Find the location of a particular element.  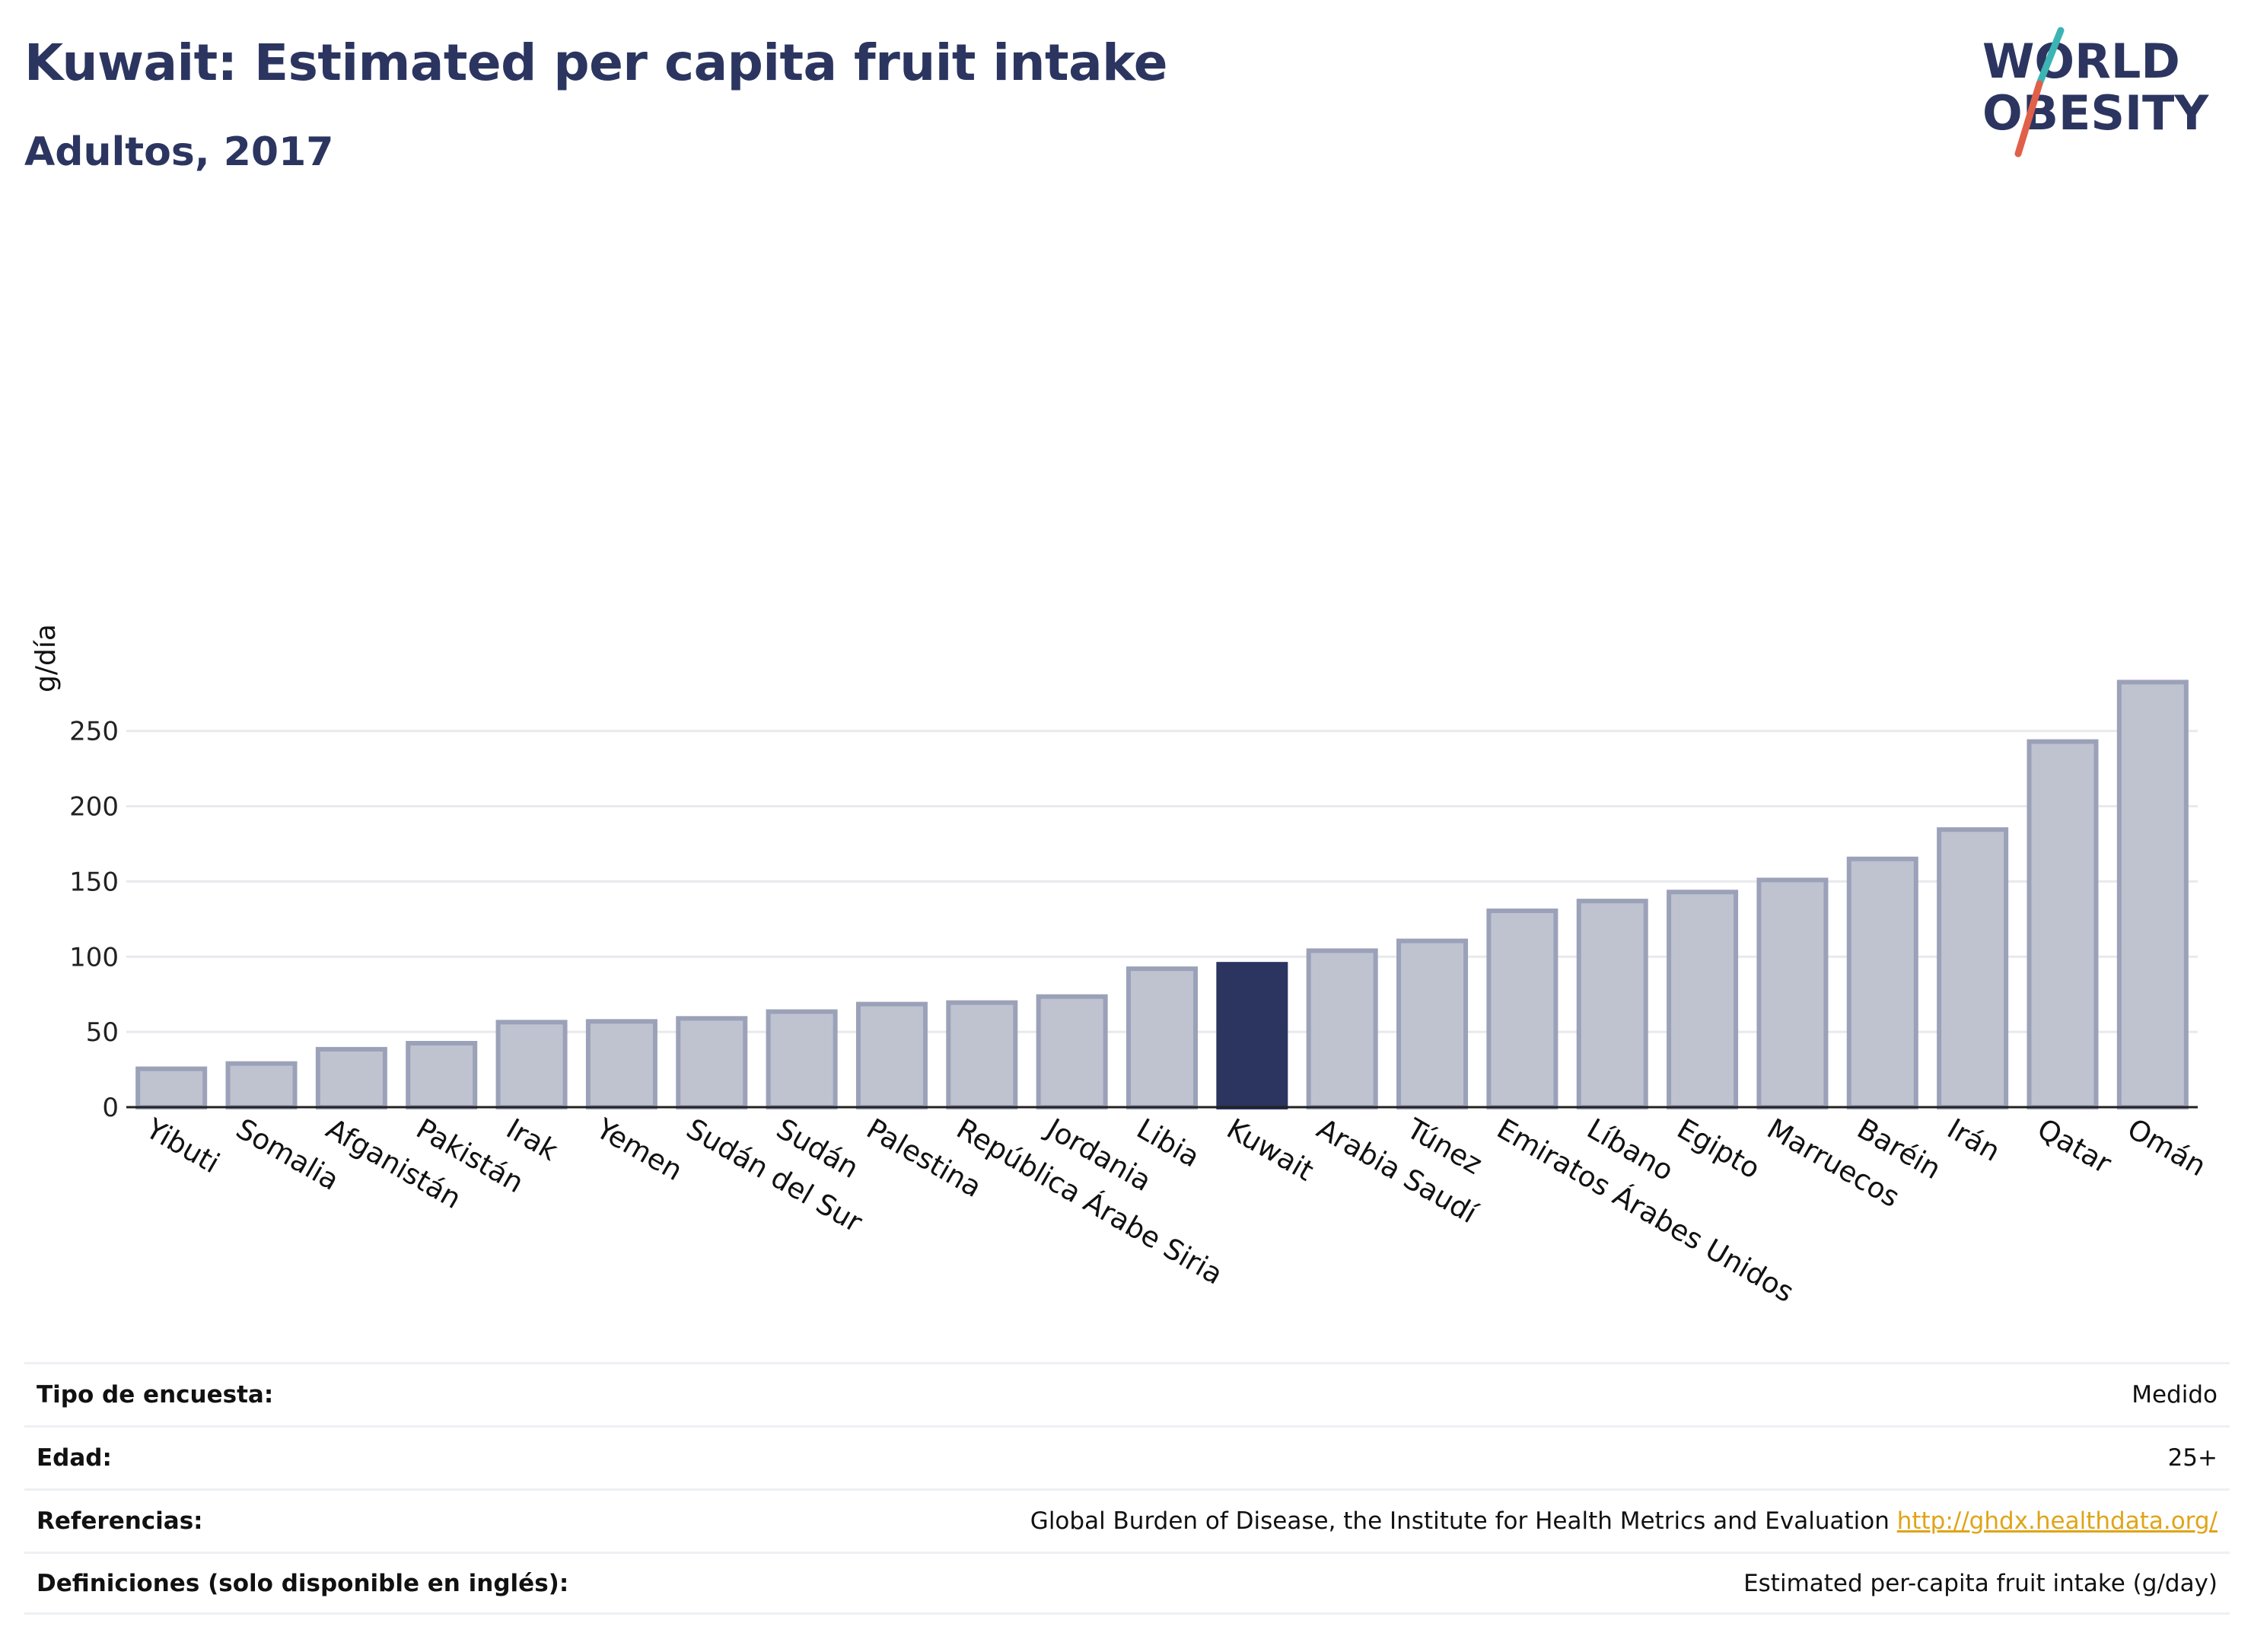

logo-word-obesity: OBESITY is located at coordinates (2095, 113).